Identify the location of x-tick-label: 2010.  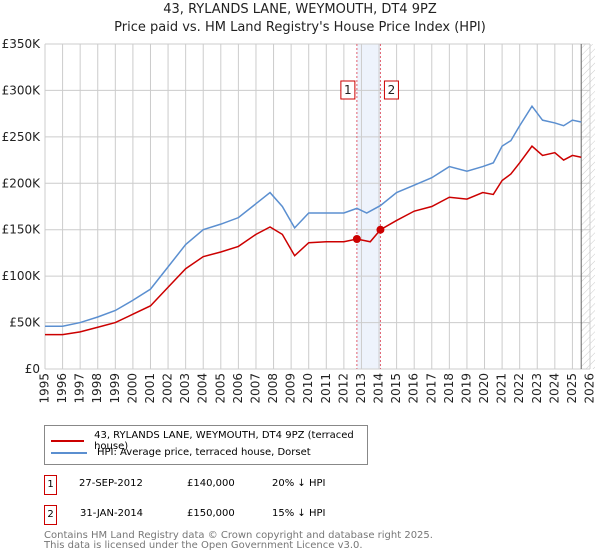
(308, 388).